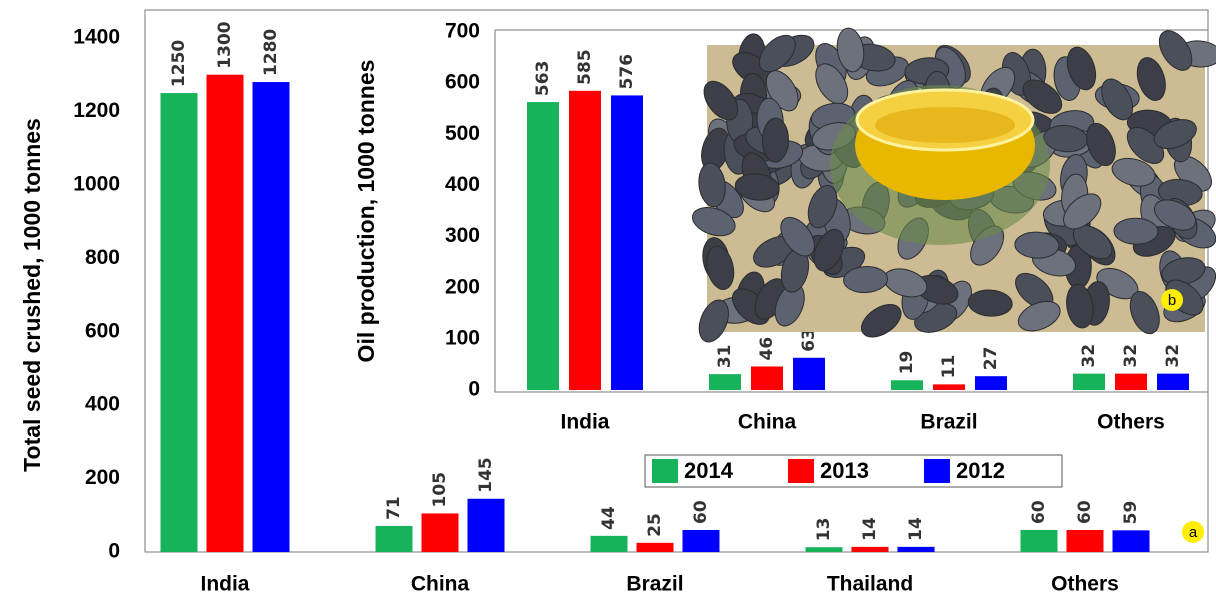  Describe the element at coordinates (462, 235) in the screenshot. I see `y-tick-label: 300` at that location.